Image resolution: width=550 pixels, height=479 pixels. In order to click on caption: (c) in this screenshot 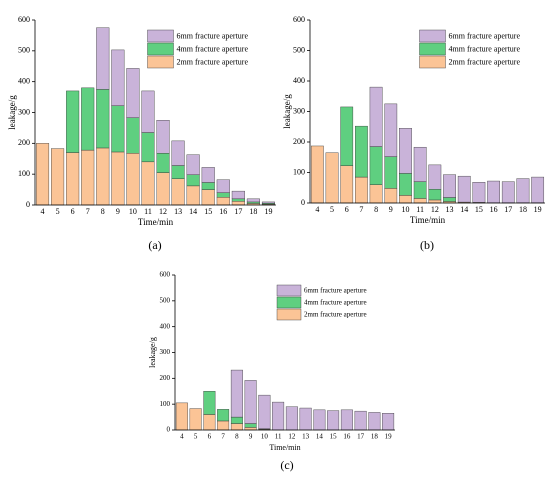, I will do `click(286, 465)`.